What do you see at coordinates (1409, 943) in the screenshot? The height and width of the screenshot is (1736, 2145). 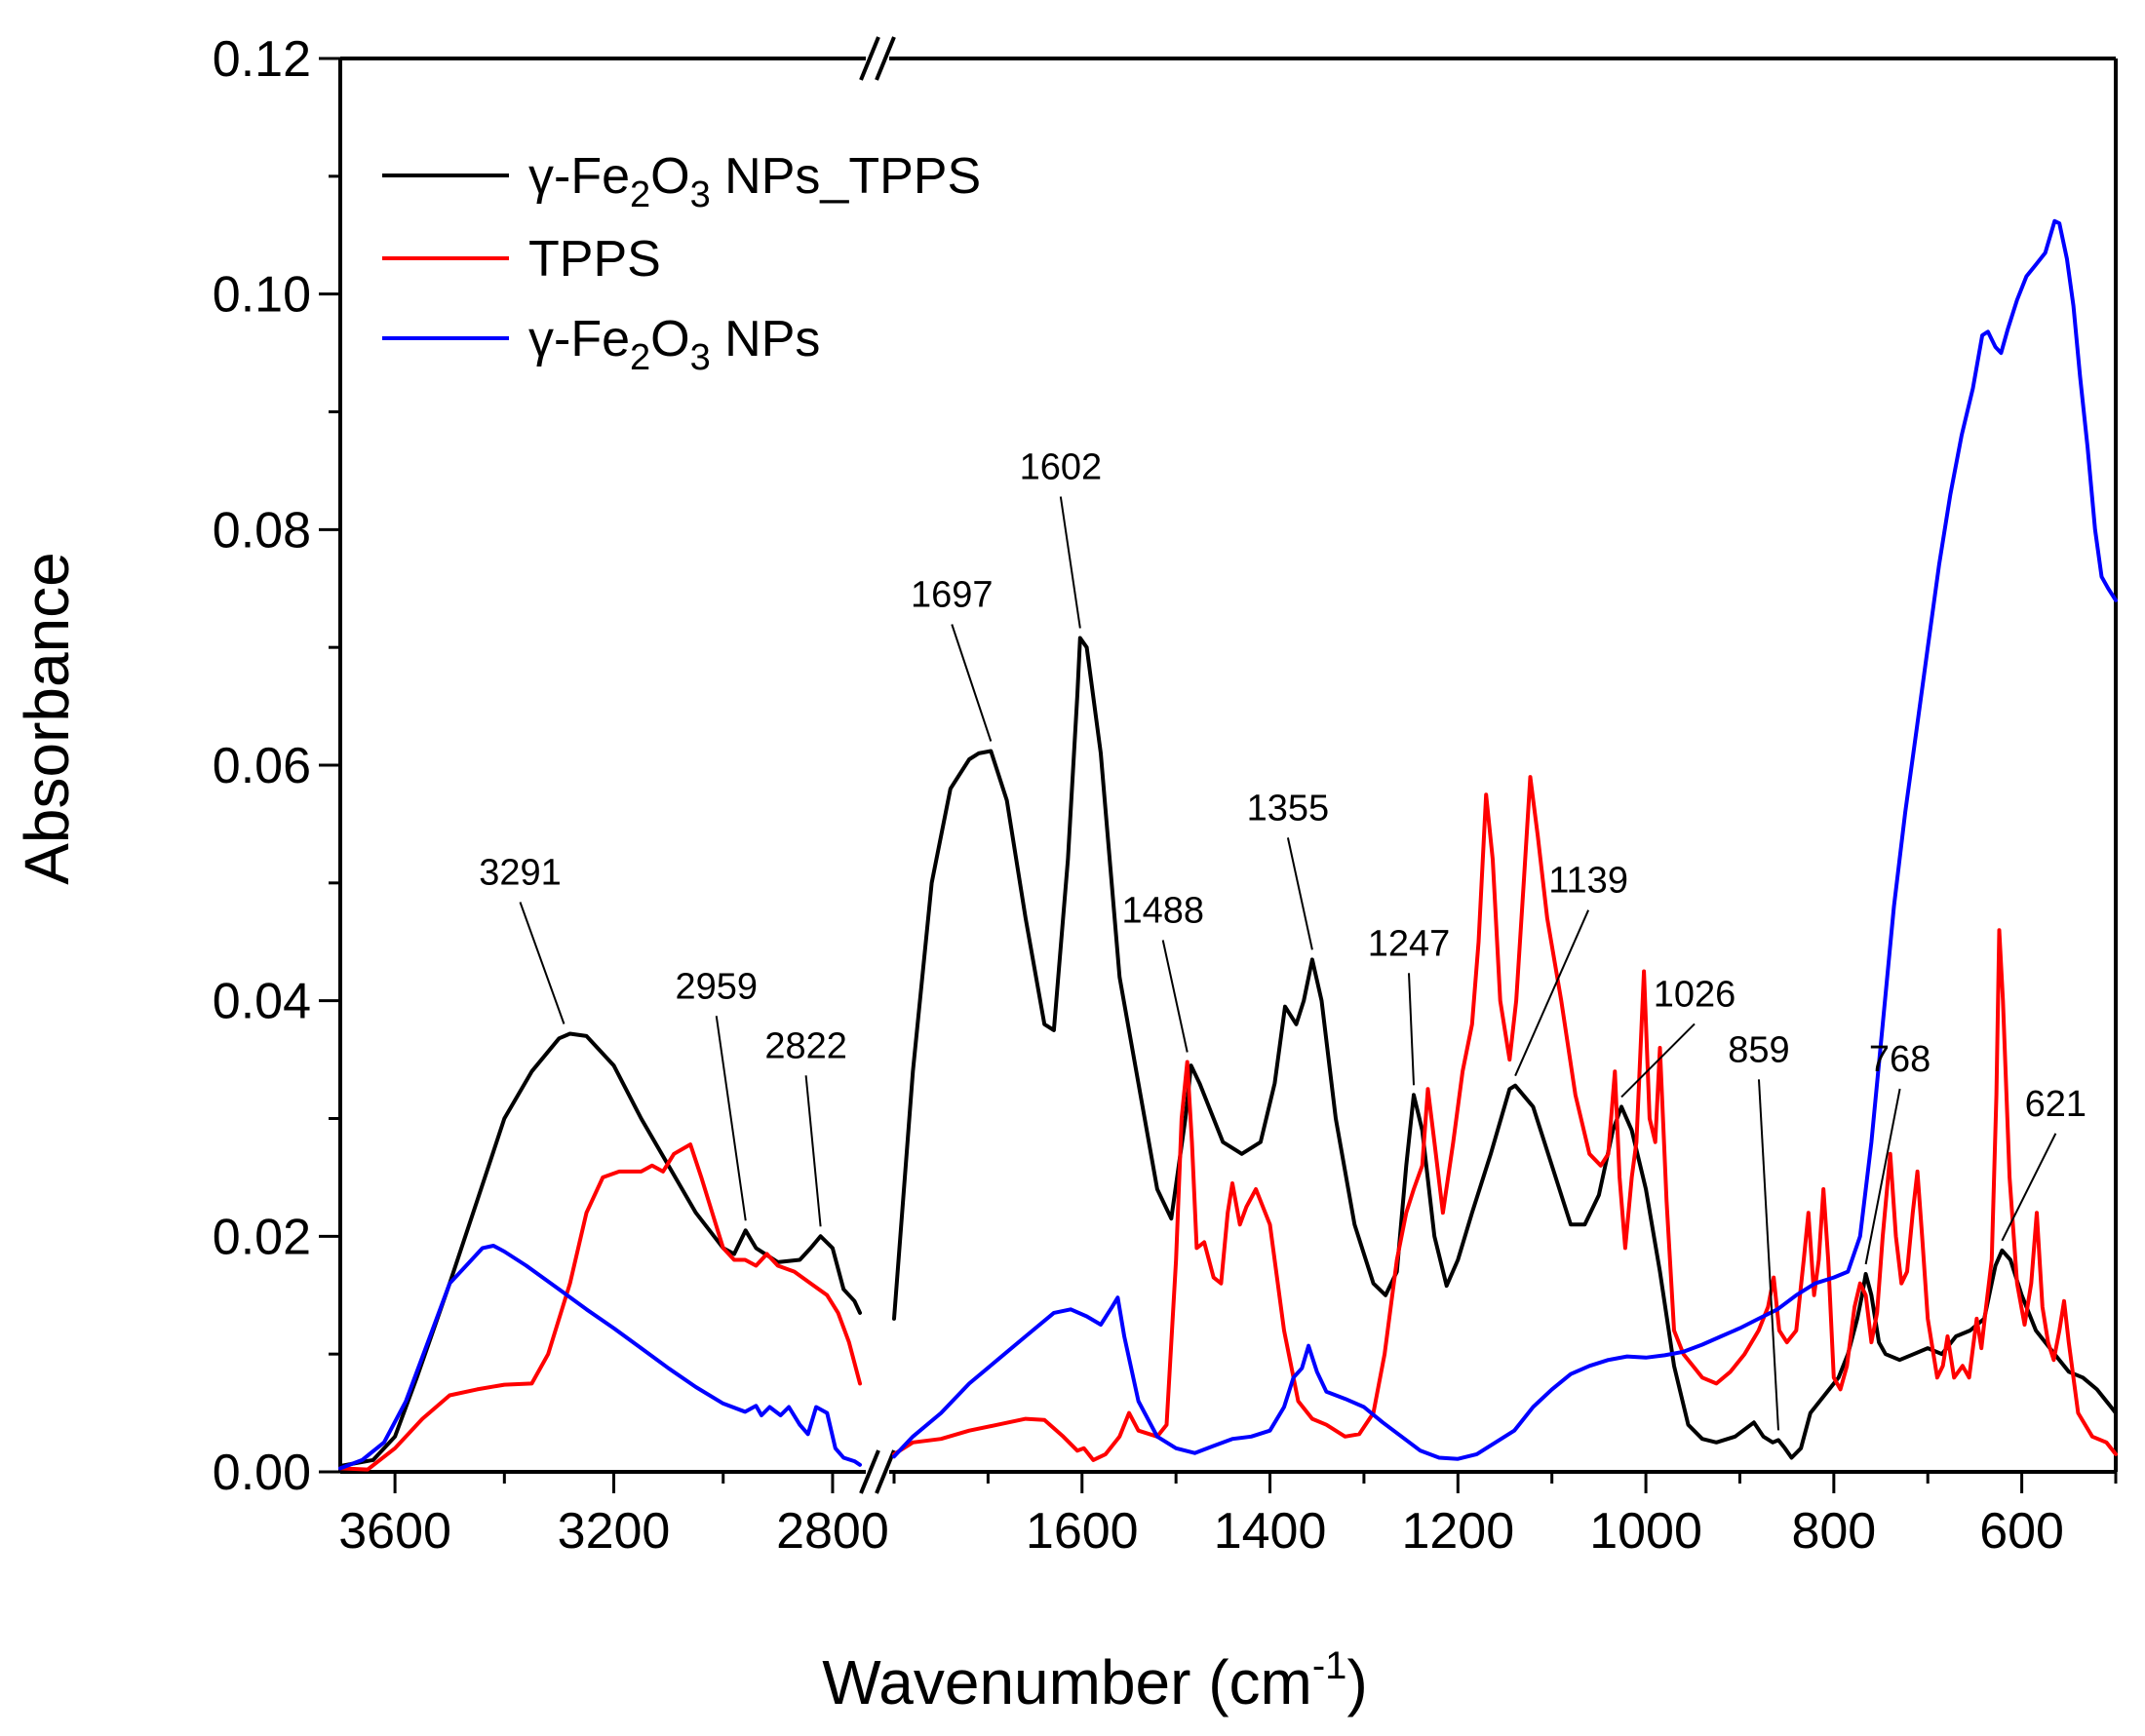 I see `peak-label: 1247` at bounding box center [1409, 943].